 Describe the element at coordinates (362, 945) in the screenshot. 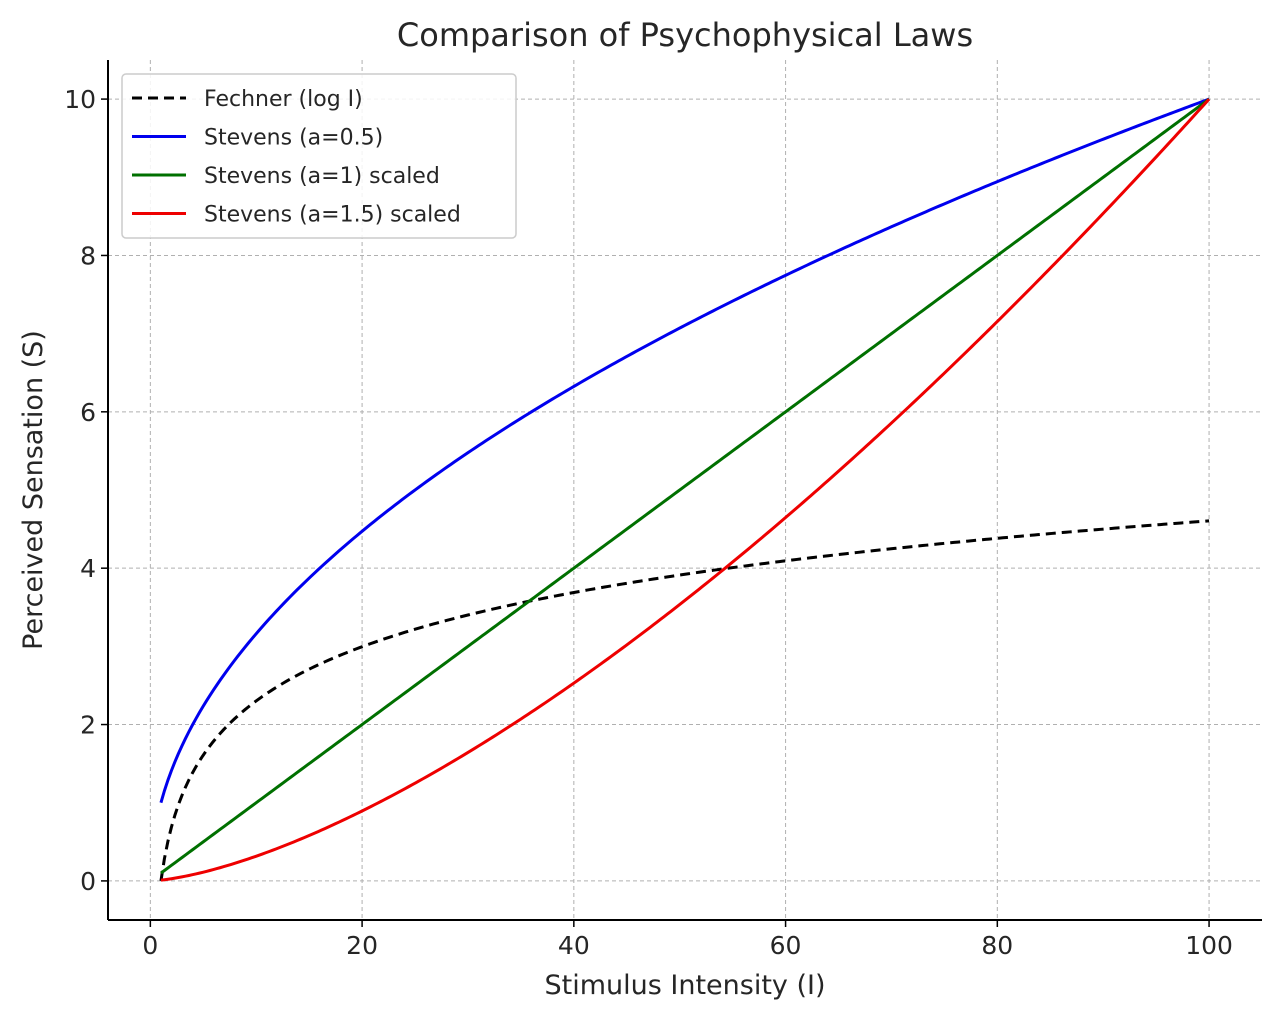

I see `x-tick-label: 20` at that location.